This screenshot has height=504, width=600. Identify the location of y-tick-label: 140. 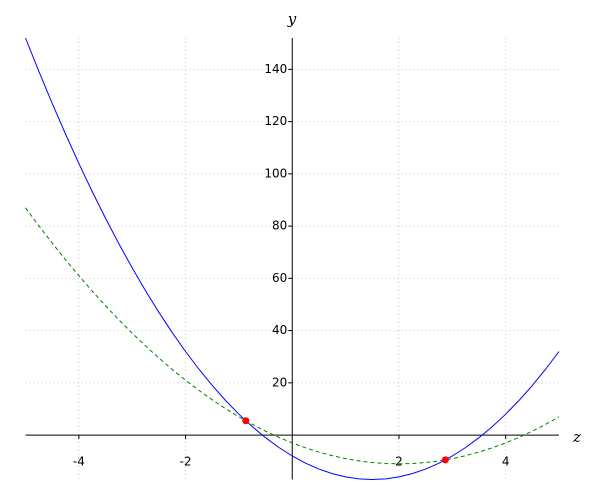
(275, 69).